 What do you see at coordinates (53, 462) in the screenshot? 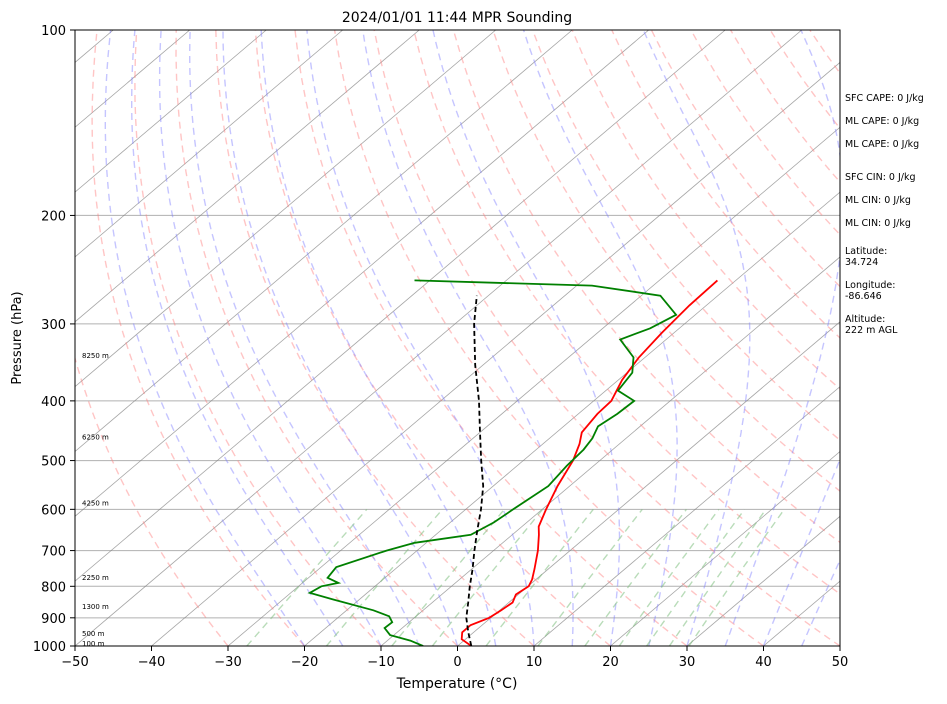
I see `y-tick-label: 500` at bounding box center [53, 462].